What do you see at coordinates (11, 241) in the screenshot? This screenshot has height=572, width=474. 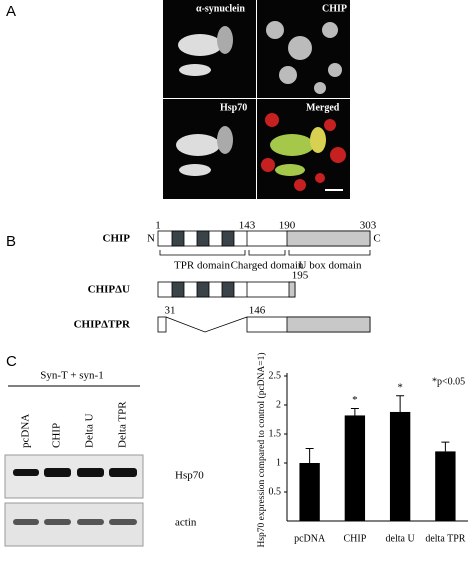 I see `panel-label: B` at bounding box center [11, 241].